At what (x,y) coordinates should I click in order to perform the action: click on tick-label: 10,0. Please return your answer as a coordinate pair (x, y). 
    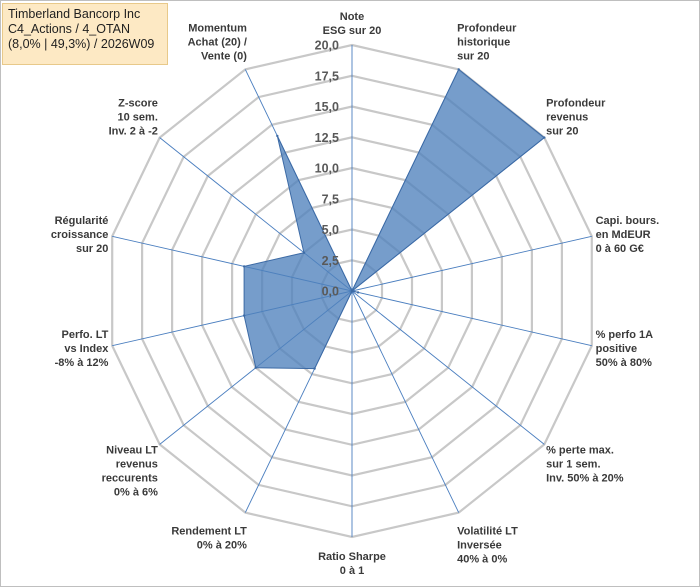
    Looking at the image, I should click on (327, 169).